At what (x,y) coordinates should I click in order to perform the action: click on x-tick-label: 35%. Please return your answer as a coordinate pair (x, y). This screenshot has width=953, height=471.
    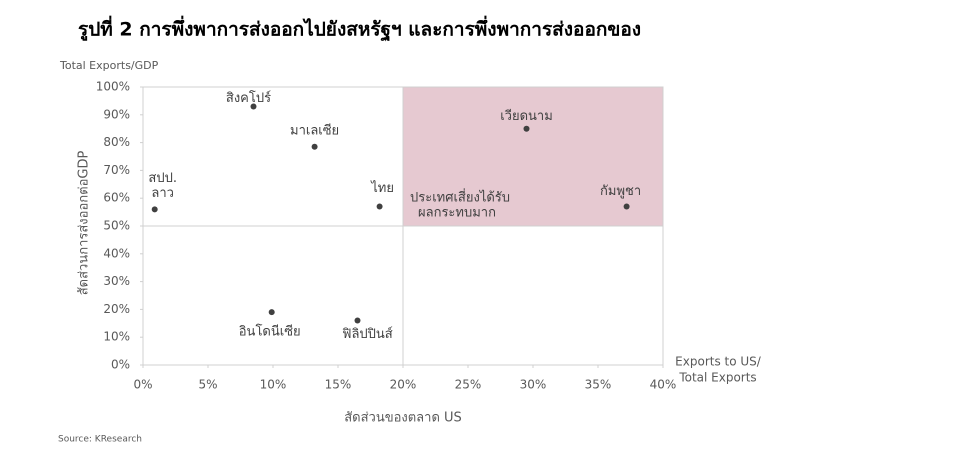
    Looking at the image, I should click on (598, 385).